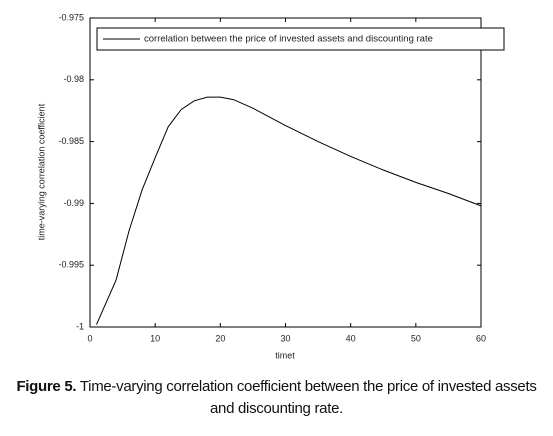 This screenshot has height=436, width=553. Describe the element at coordinates (71, 17) in the screenshot. I see `y-tick-label: -0.975` at that location.